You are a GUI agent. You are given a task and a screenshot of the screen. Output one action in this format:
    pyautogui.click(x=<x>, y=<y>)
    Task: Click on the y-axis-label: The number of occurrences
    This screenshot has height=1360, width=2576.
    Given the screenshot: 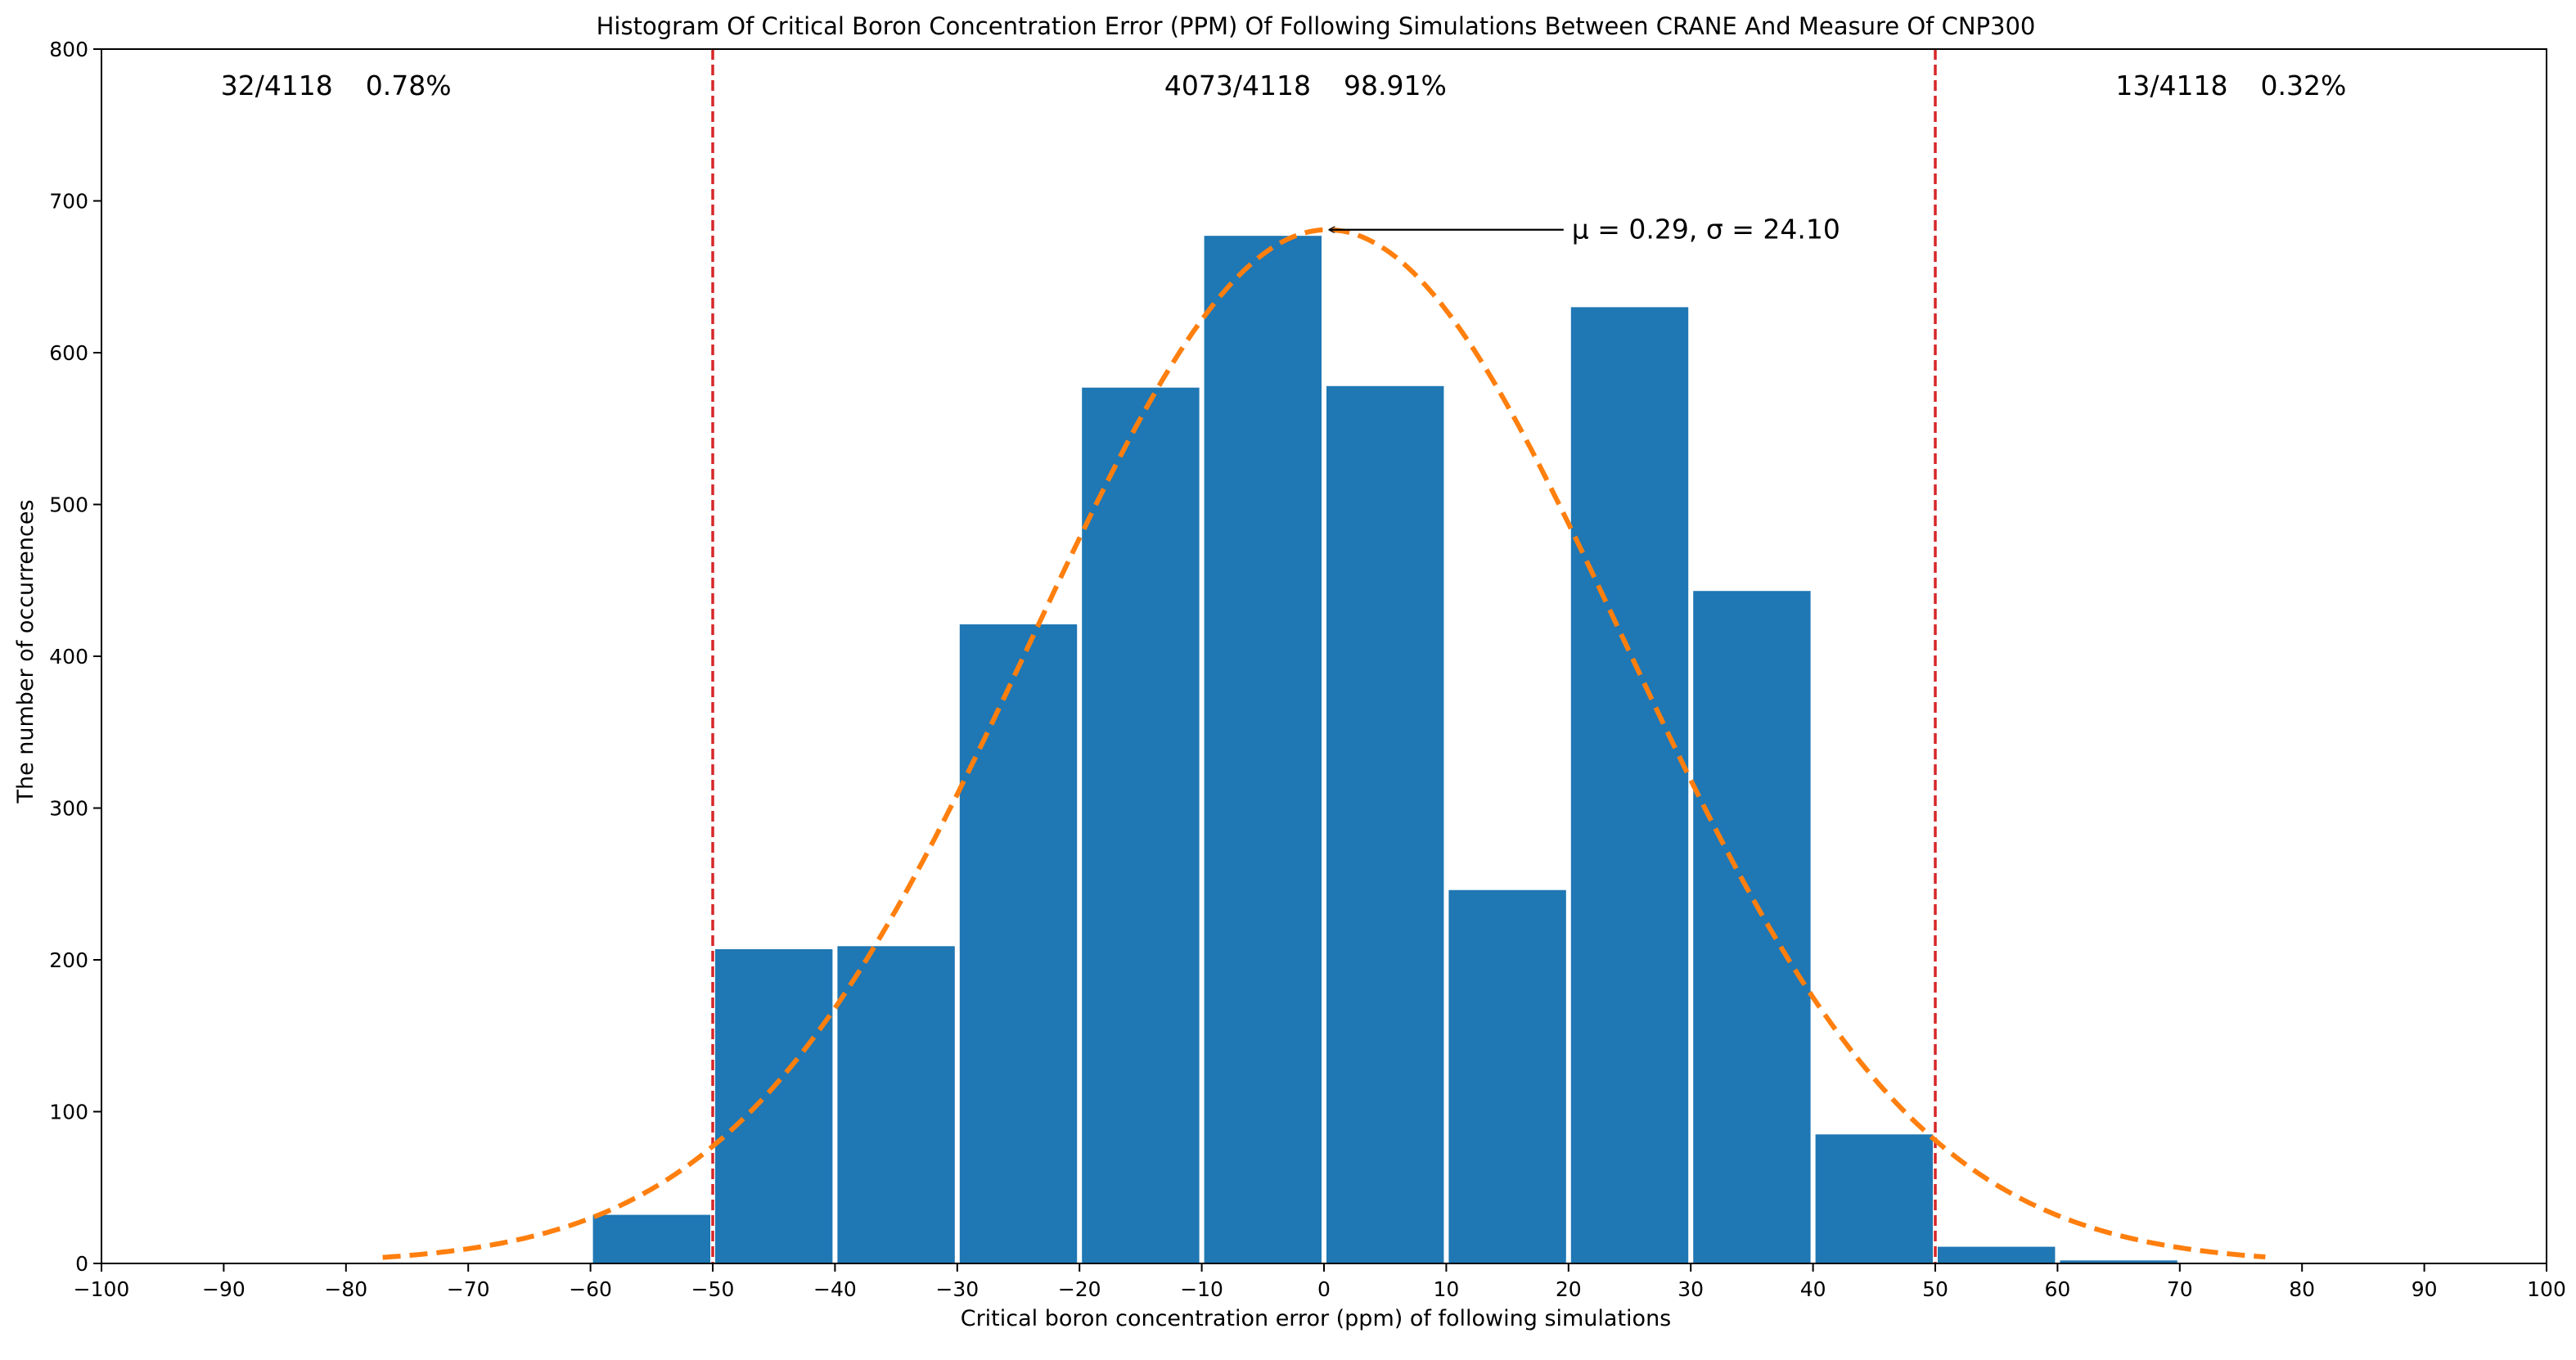 What is the action you would take?
    pyautogui.click(x=25, y=651)
    